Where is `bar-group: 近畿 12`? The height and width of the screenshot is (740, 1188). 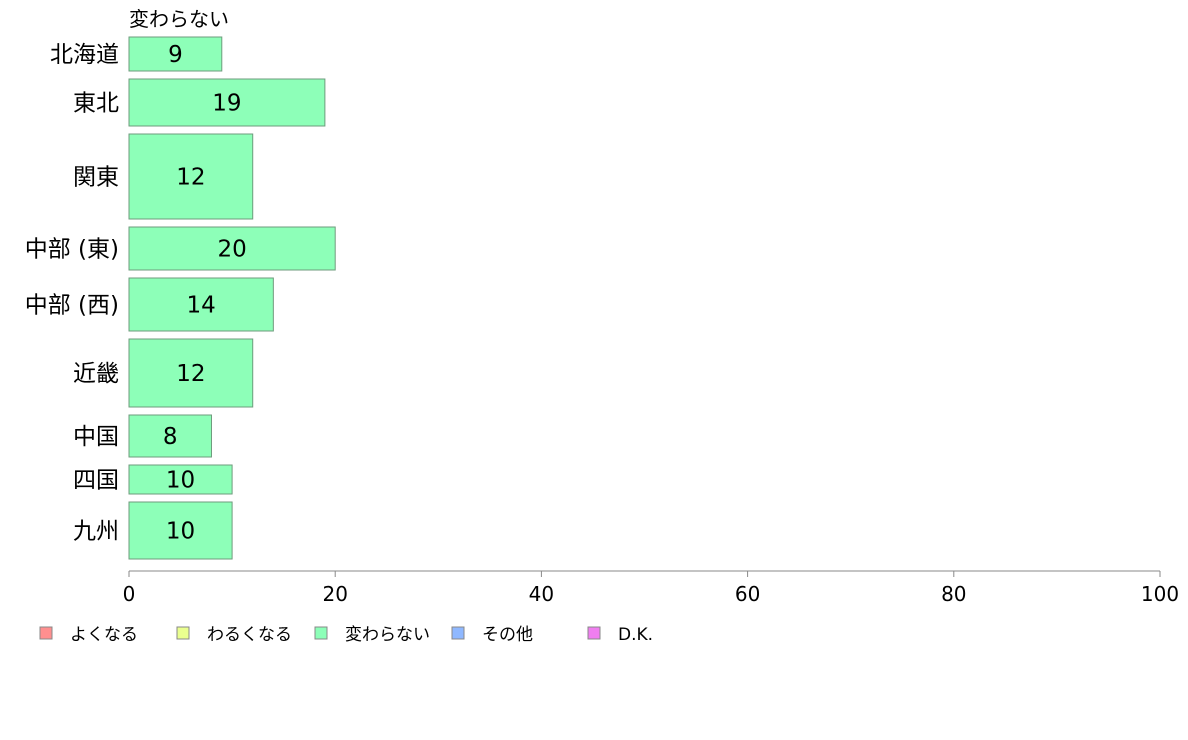 bar-group: 近畿 12 is located at coordinates (163, 373).